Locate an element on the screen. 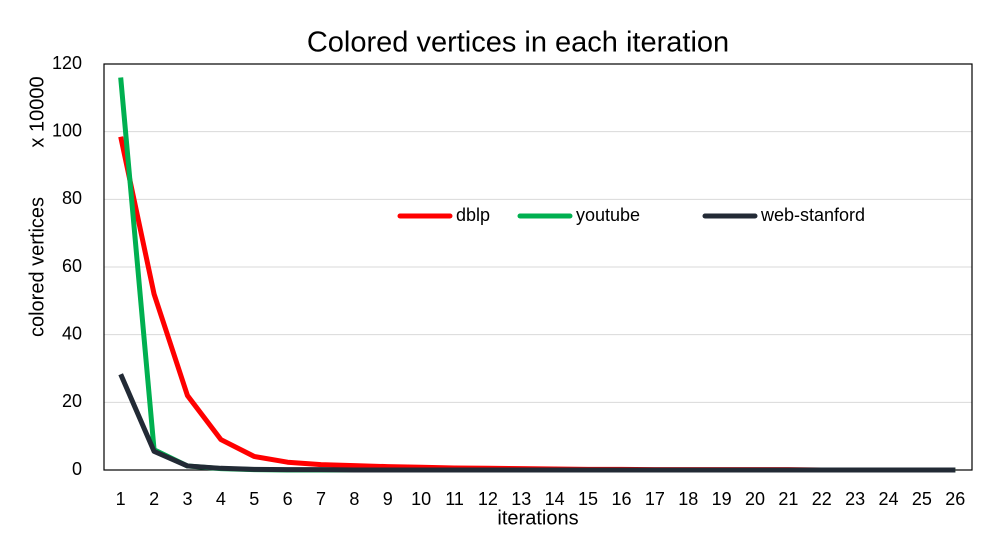 Image resolution: width=1000 pixels, height=543 pixels. x-tick-label: 13 is located at coordinates (521, 499).